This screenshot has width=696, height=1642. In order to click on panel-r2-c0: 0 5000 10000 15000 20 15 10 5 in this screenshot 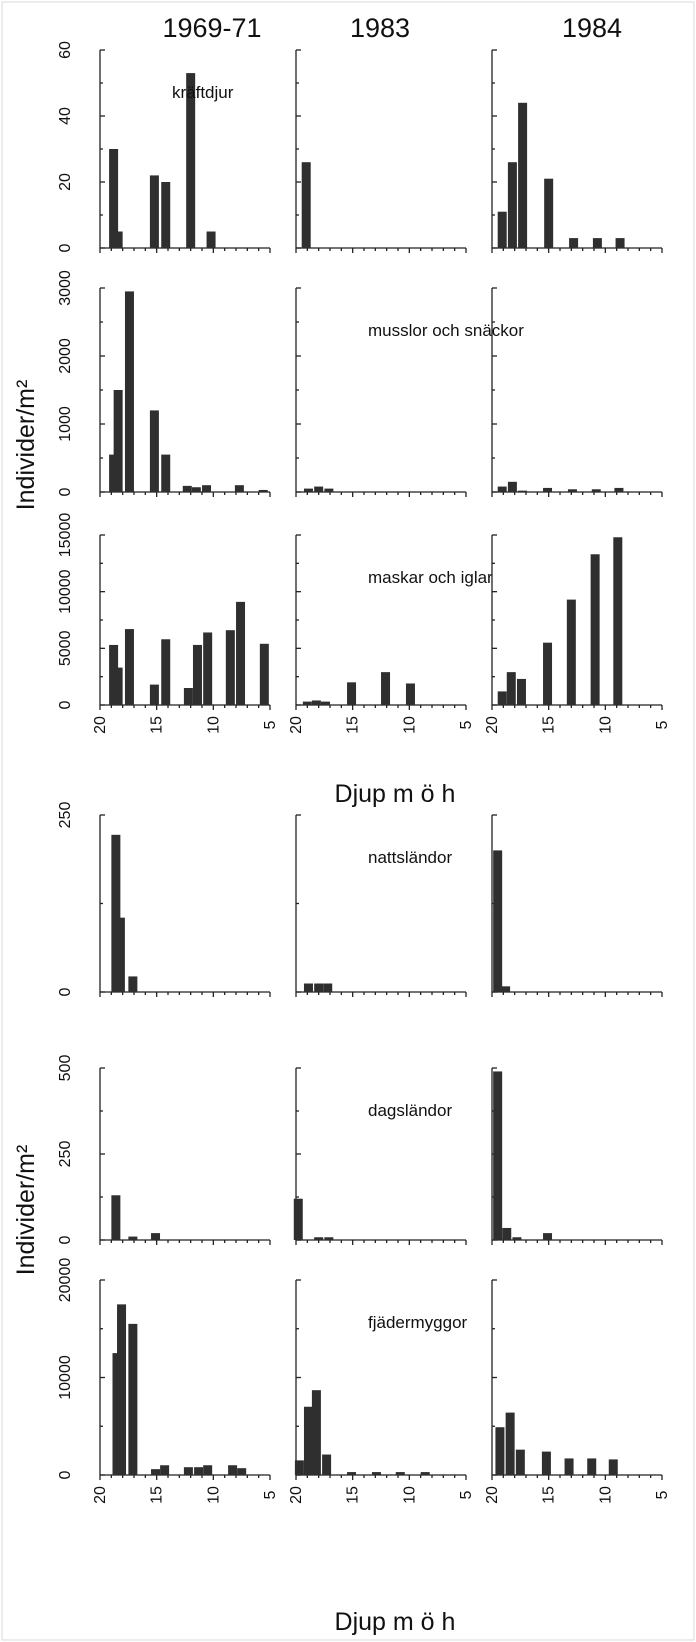, I will do `click(168, 623)`.